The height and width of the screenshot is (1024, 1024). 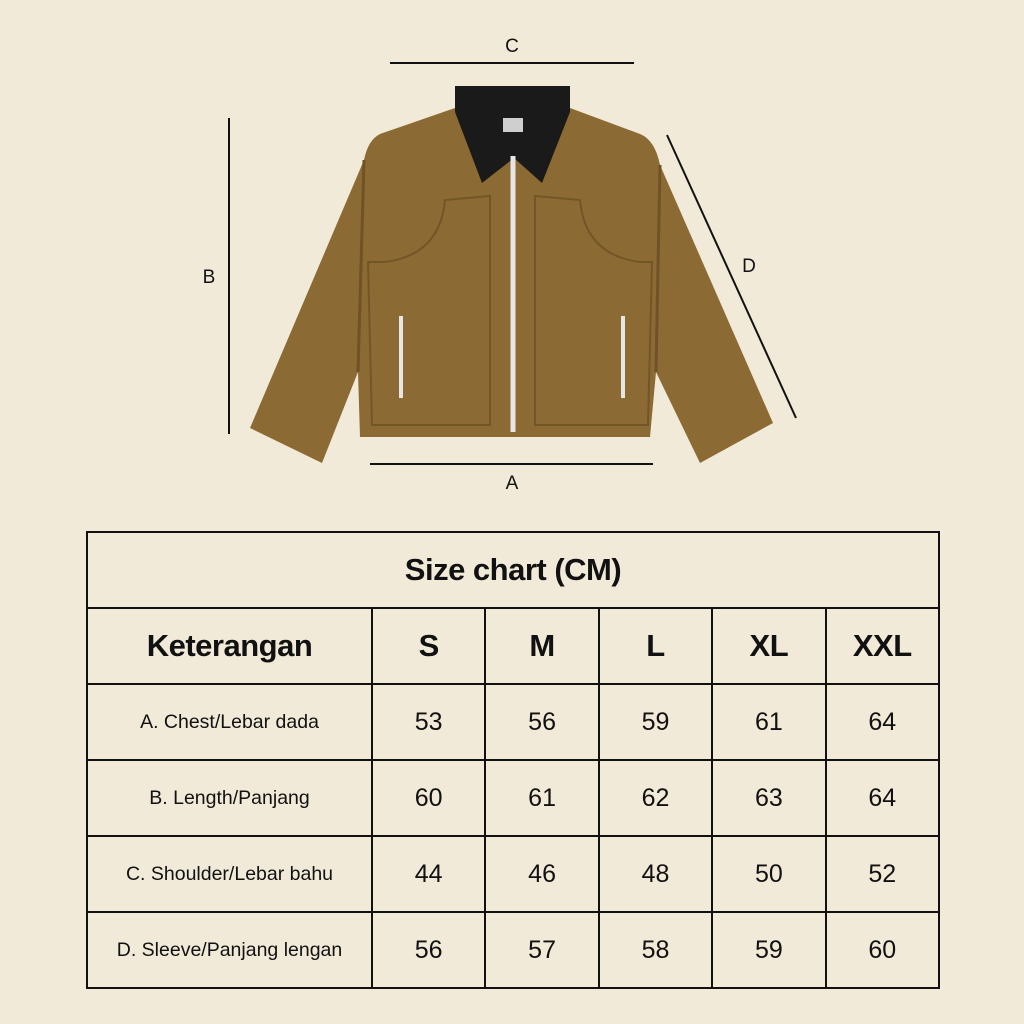 What do you see at coordinates (655, 874) in the screenshot?
I see `cell-value: 48` at bounding box center [655, 874].